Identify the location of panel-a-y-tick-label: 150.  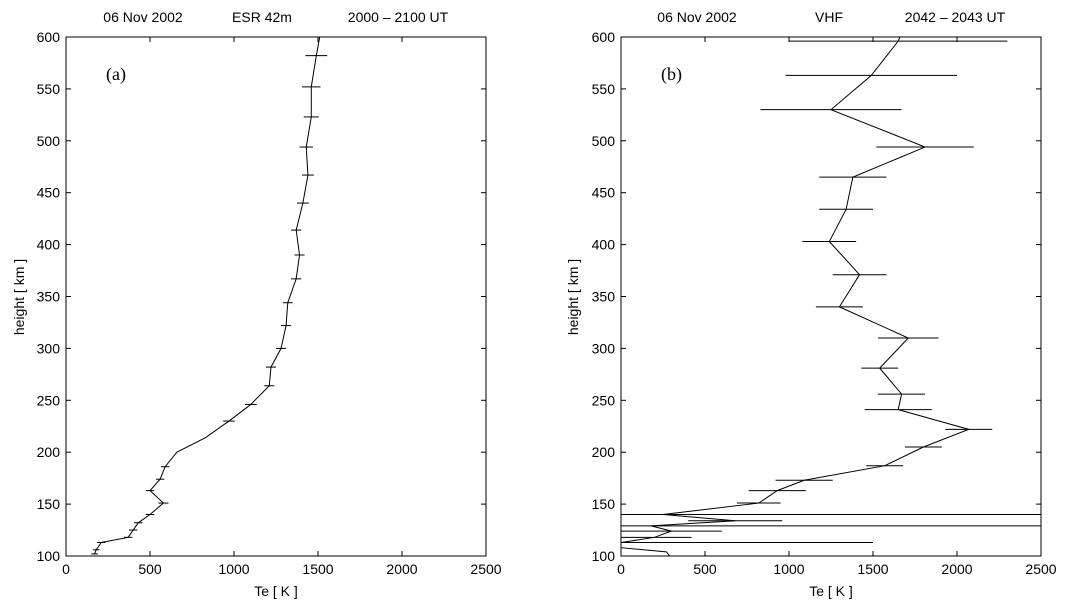
(49, 504).